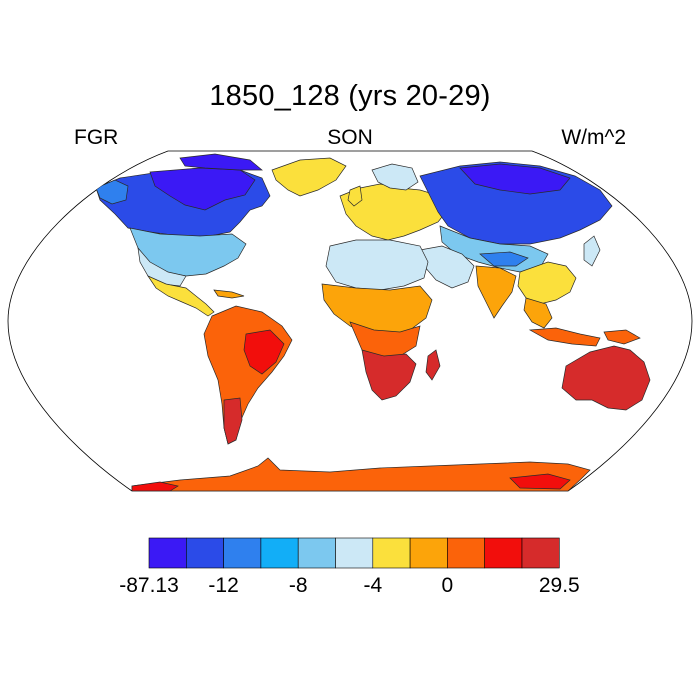 Image resolution: width=700 pixels, height=700 pixels. I want to click on region-tibet, so click(504, 259).